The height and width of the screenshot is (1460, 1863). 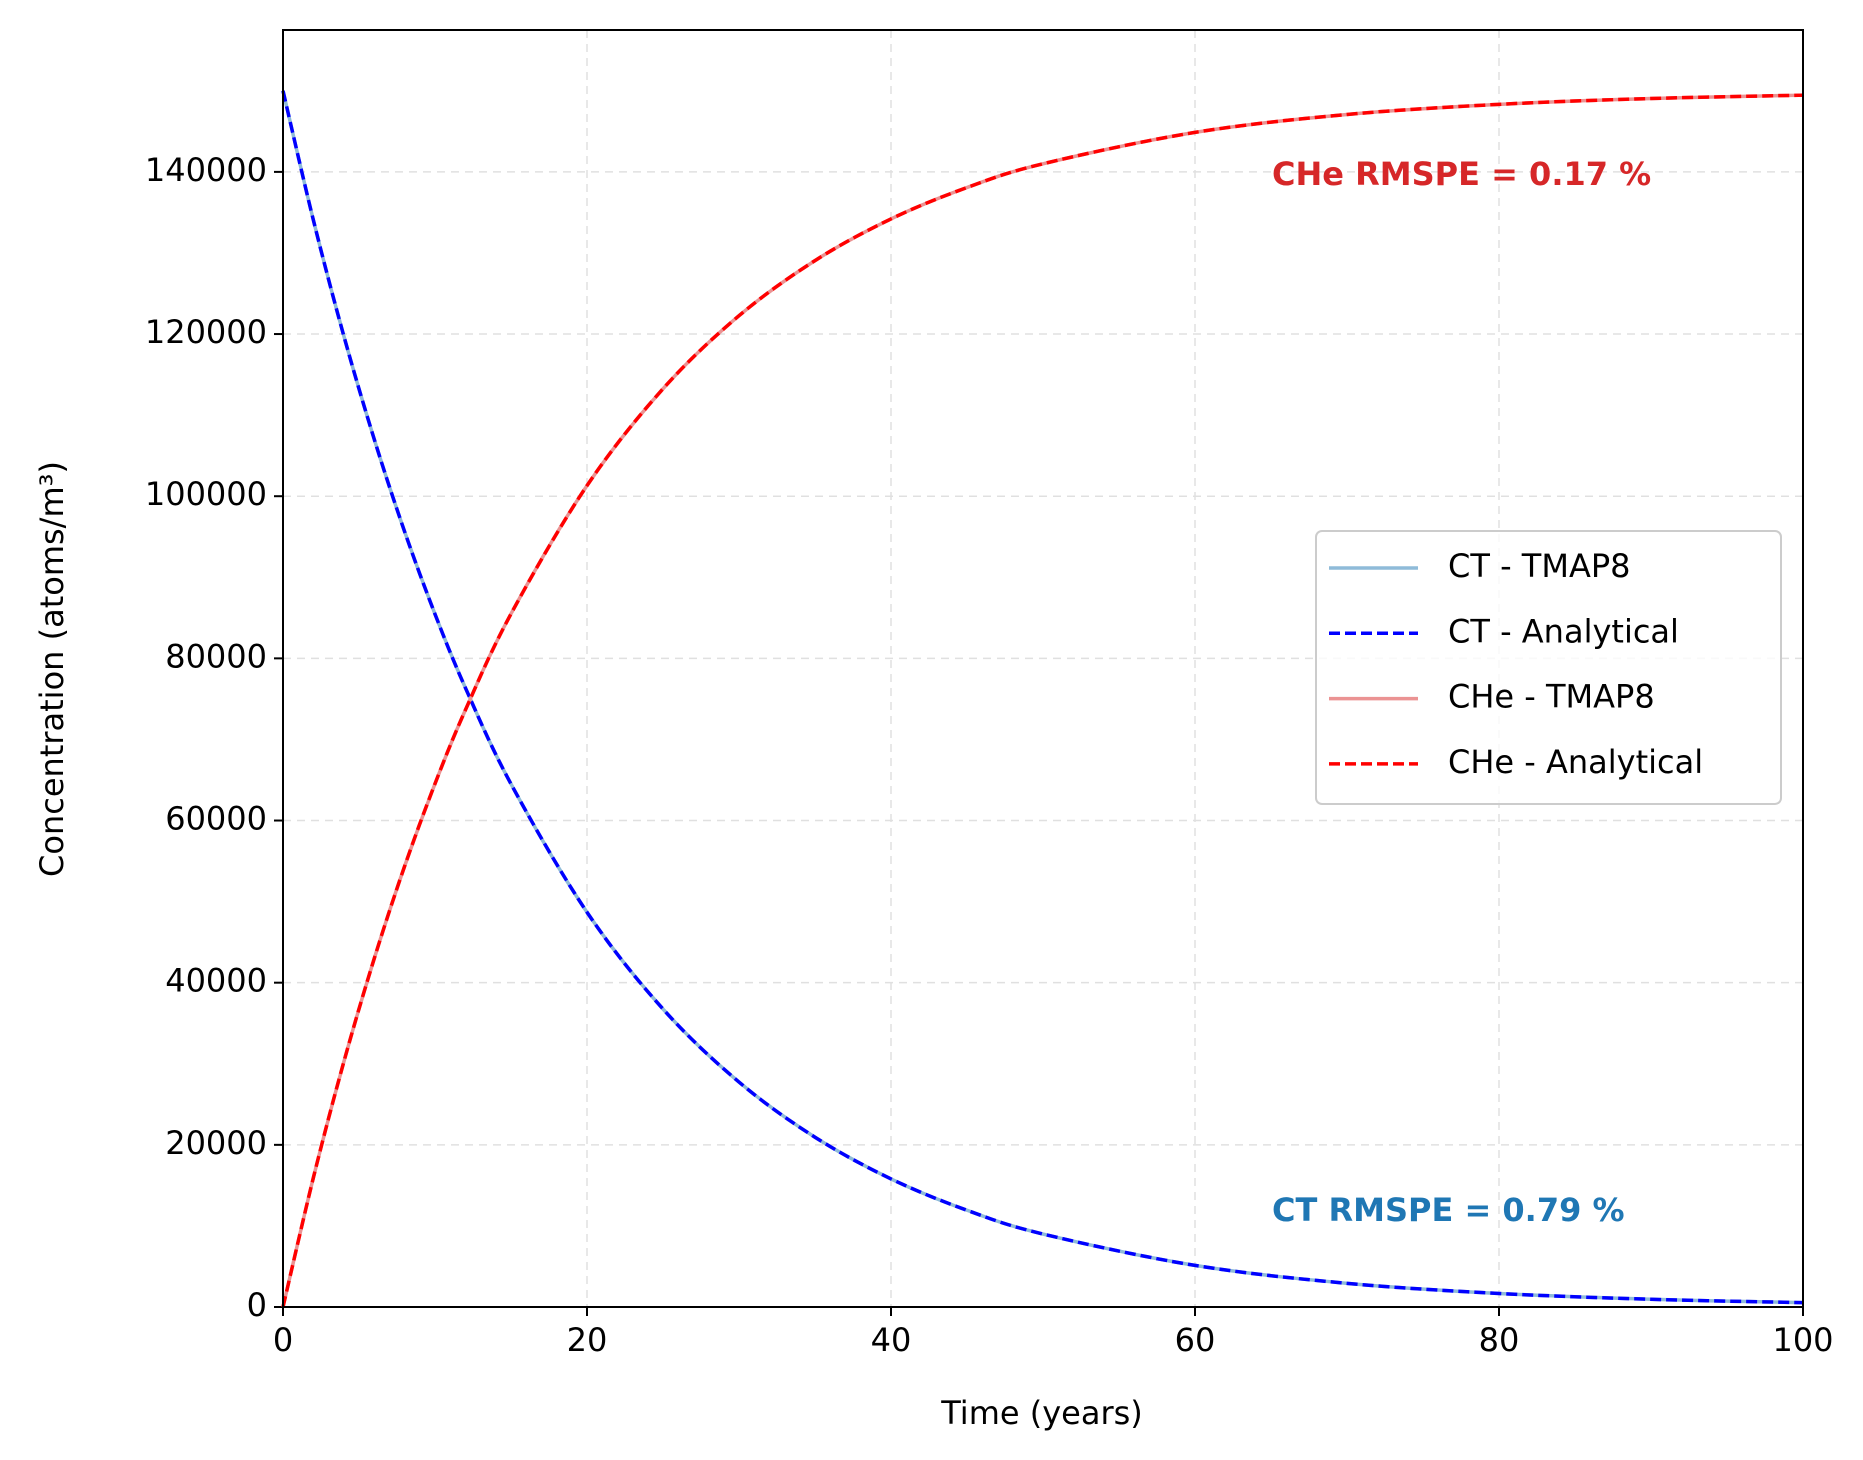 I want to click on y-axis-label: Concentration (atoms/m³), so click(x=52, y=669).